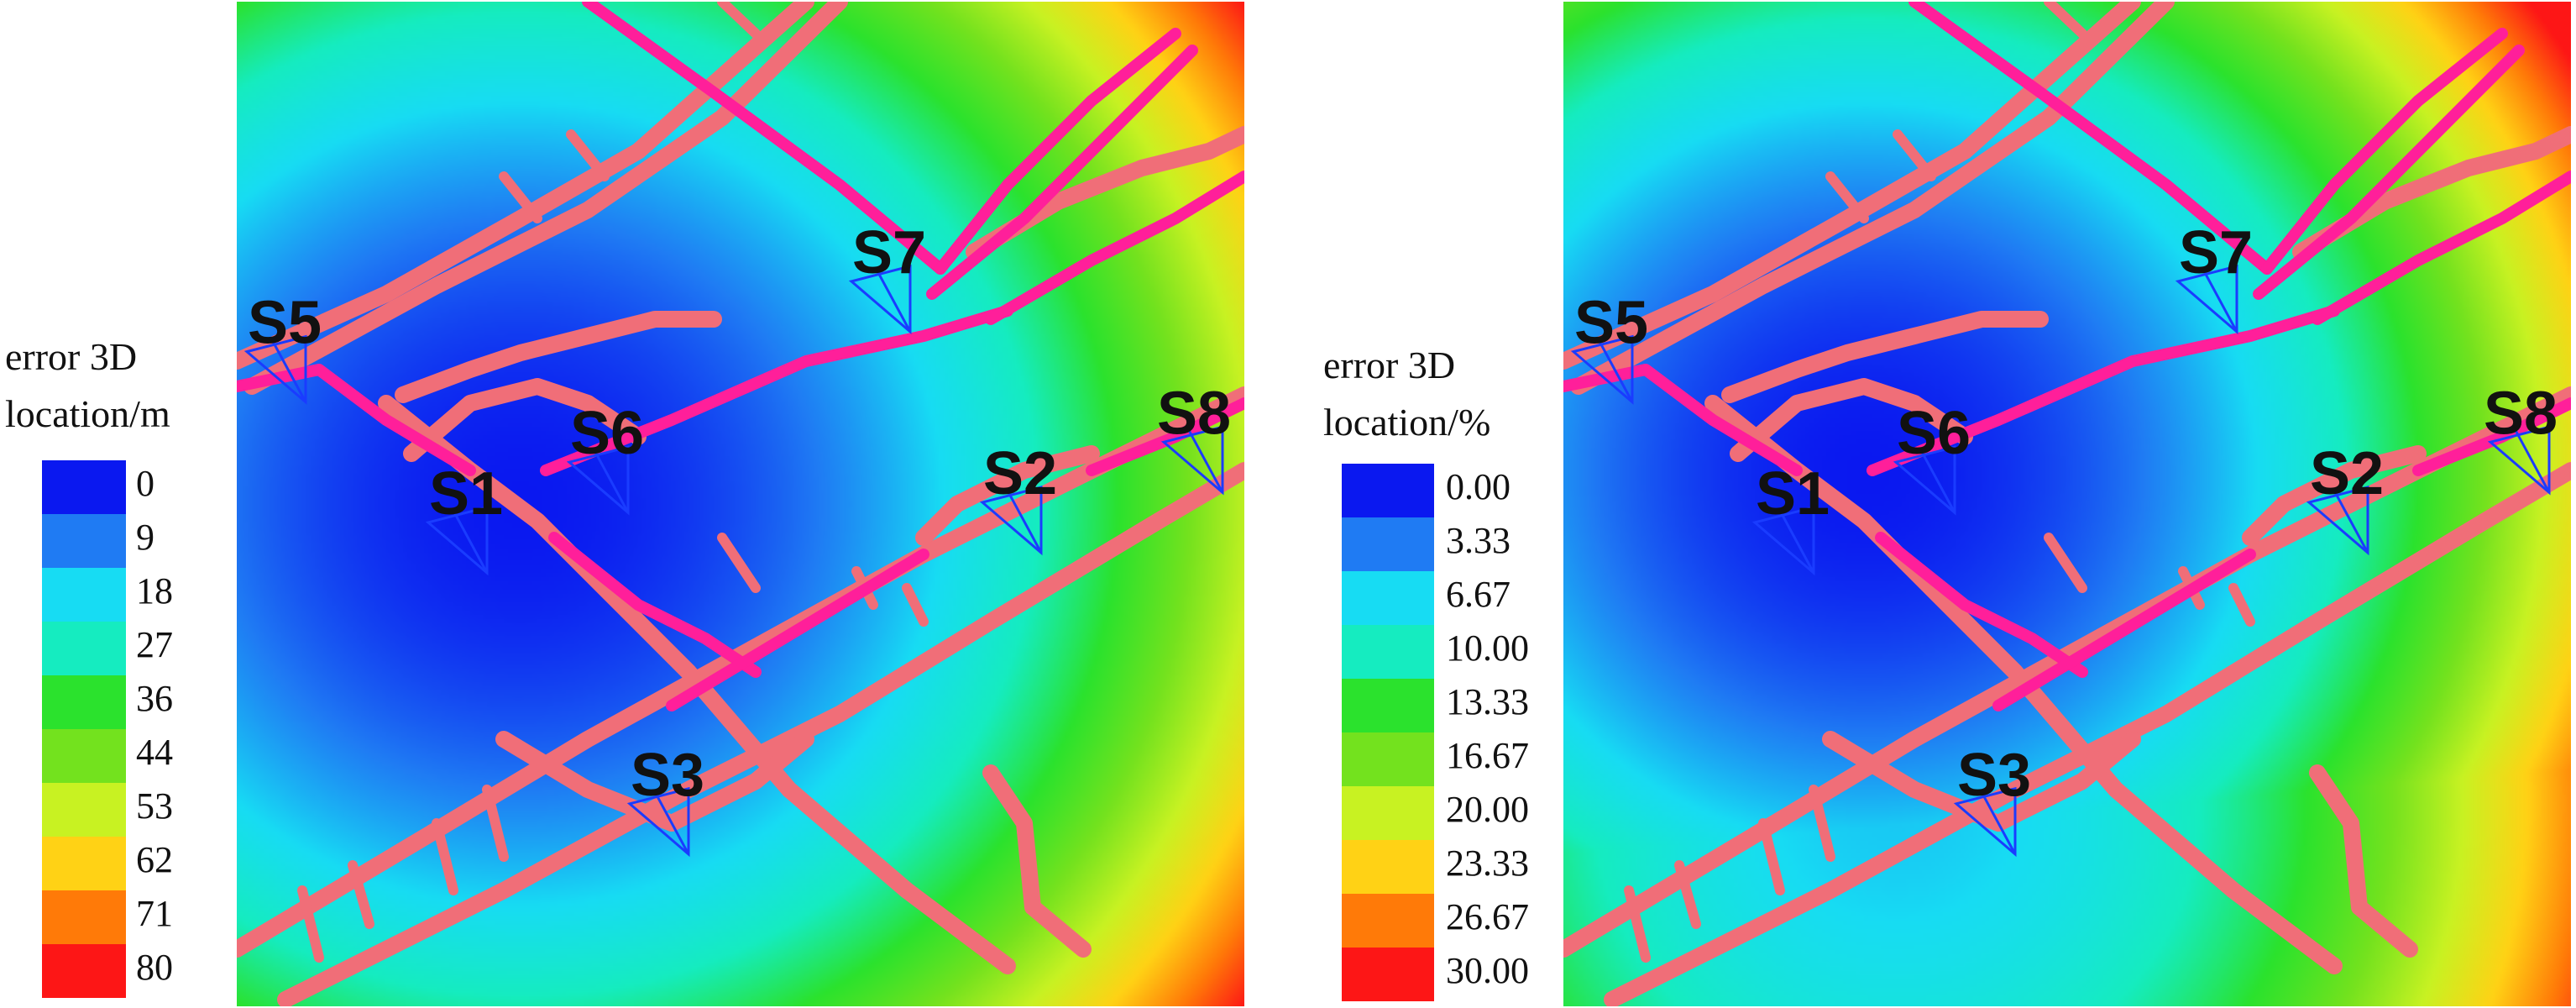  I want to click on legend-tick-label: 9, so click(145, 537).